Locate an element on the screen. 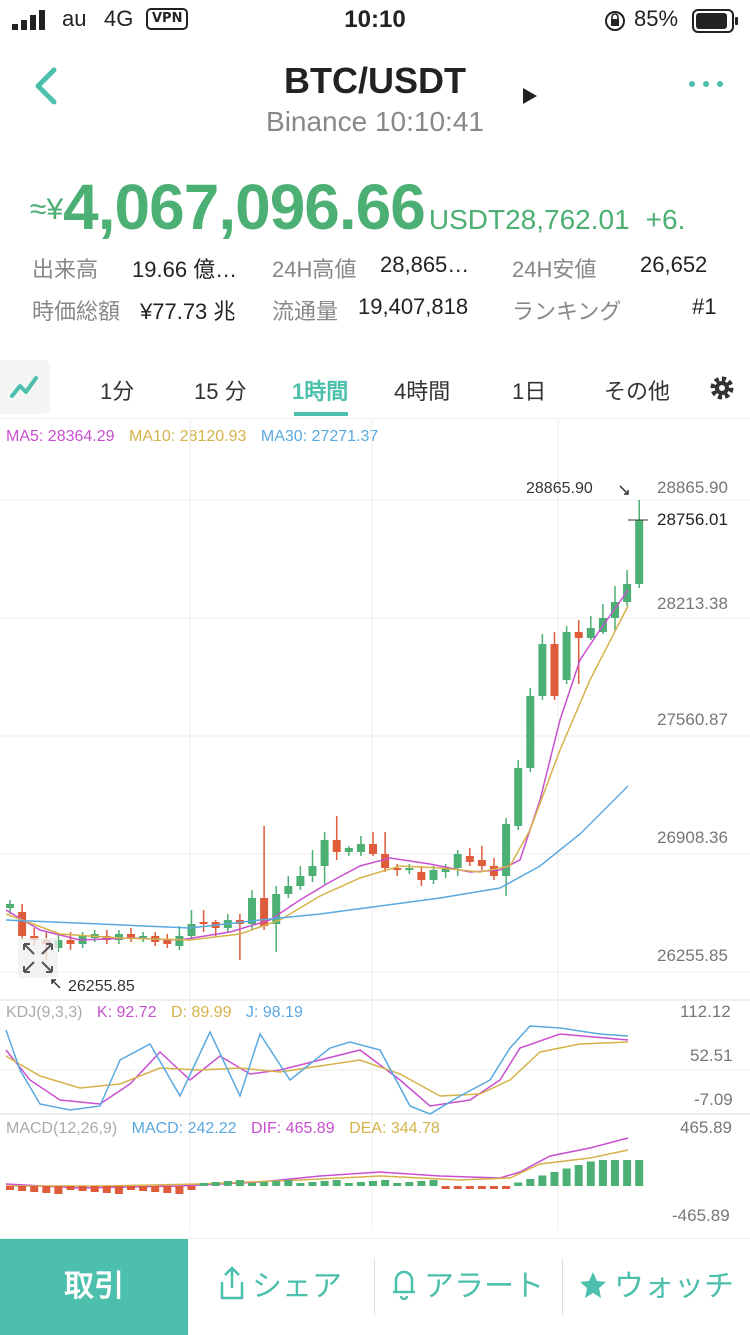 The image size is (750, 1335). kdj-j-line is located at coordinates (317, 1070).